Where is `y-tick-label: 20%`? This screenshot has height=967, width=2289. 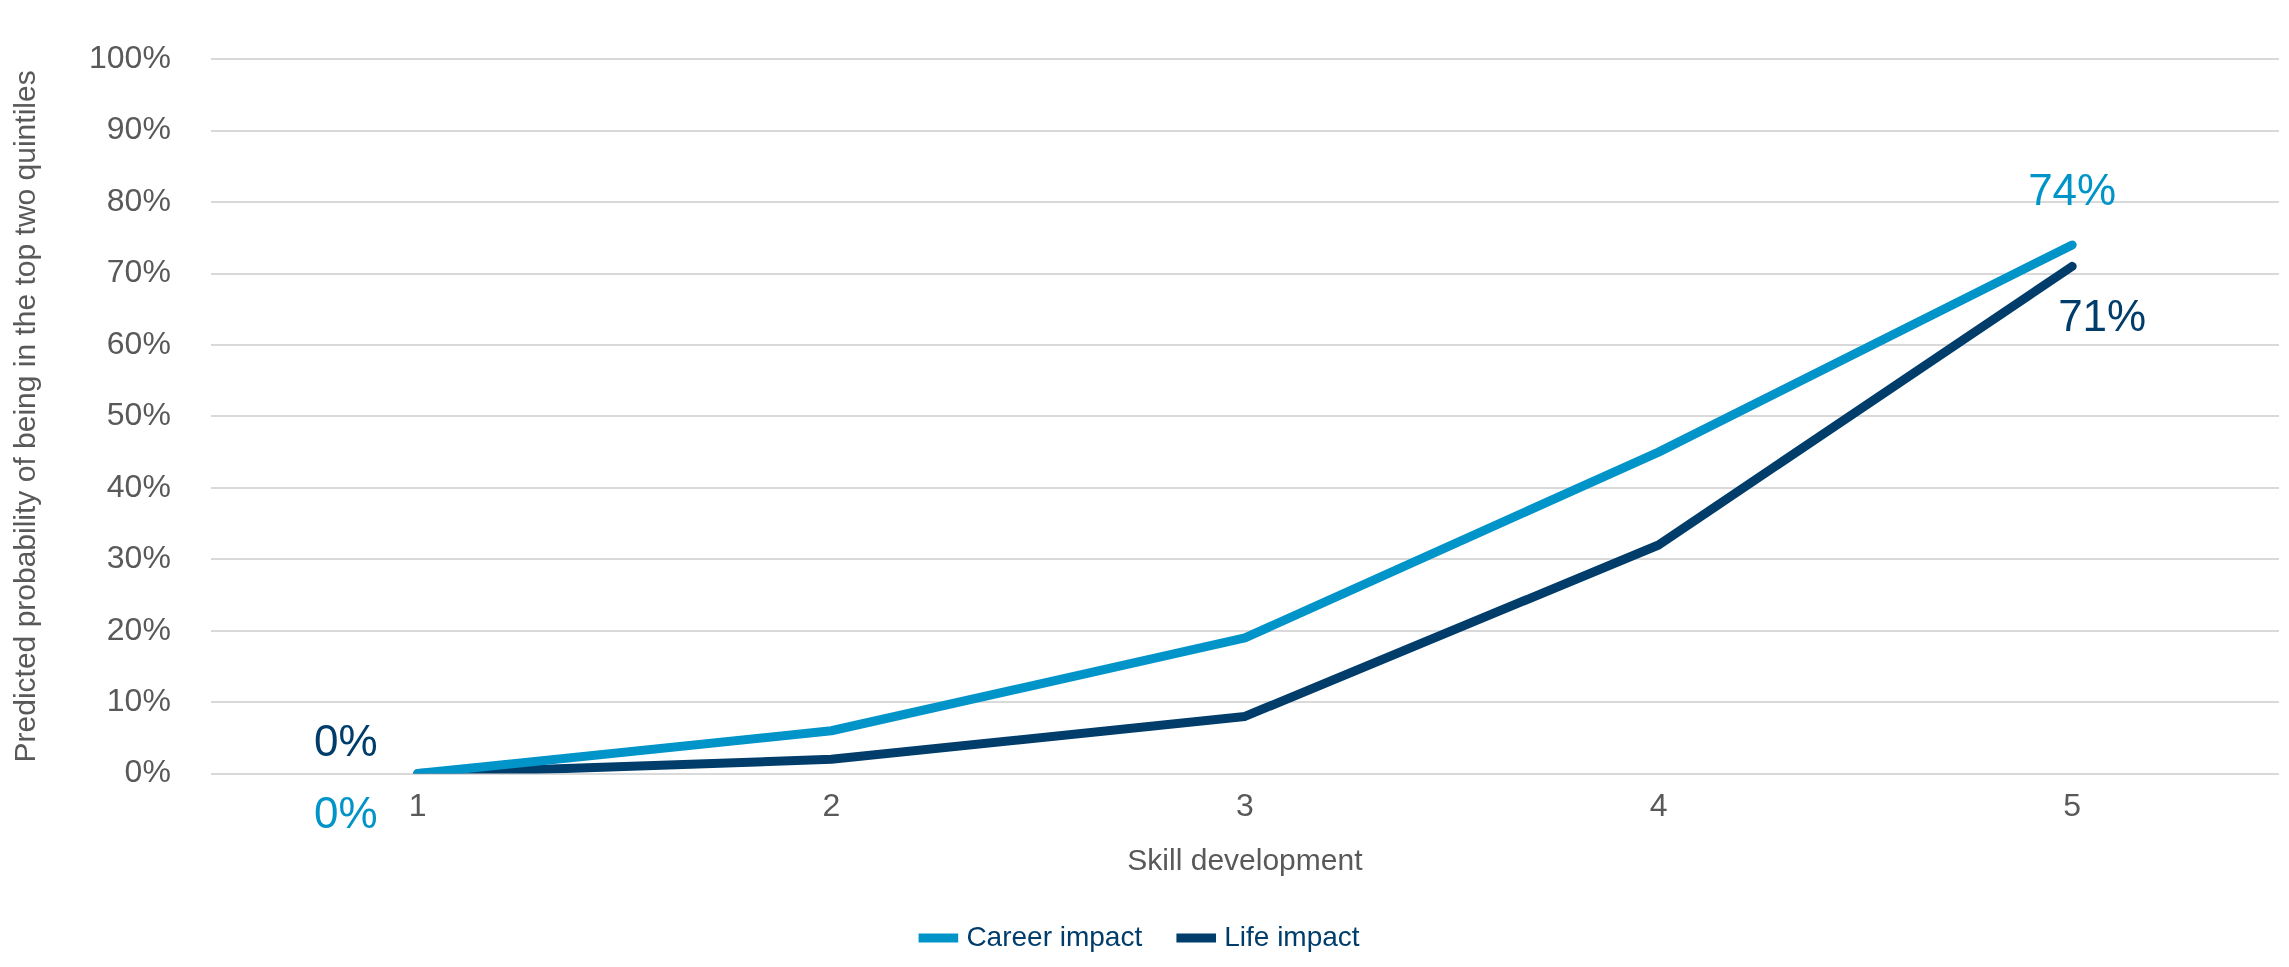
y-tick-label: 20% is located at coordinates (138, 628).